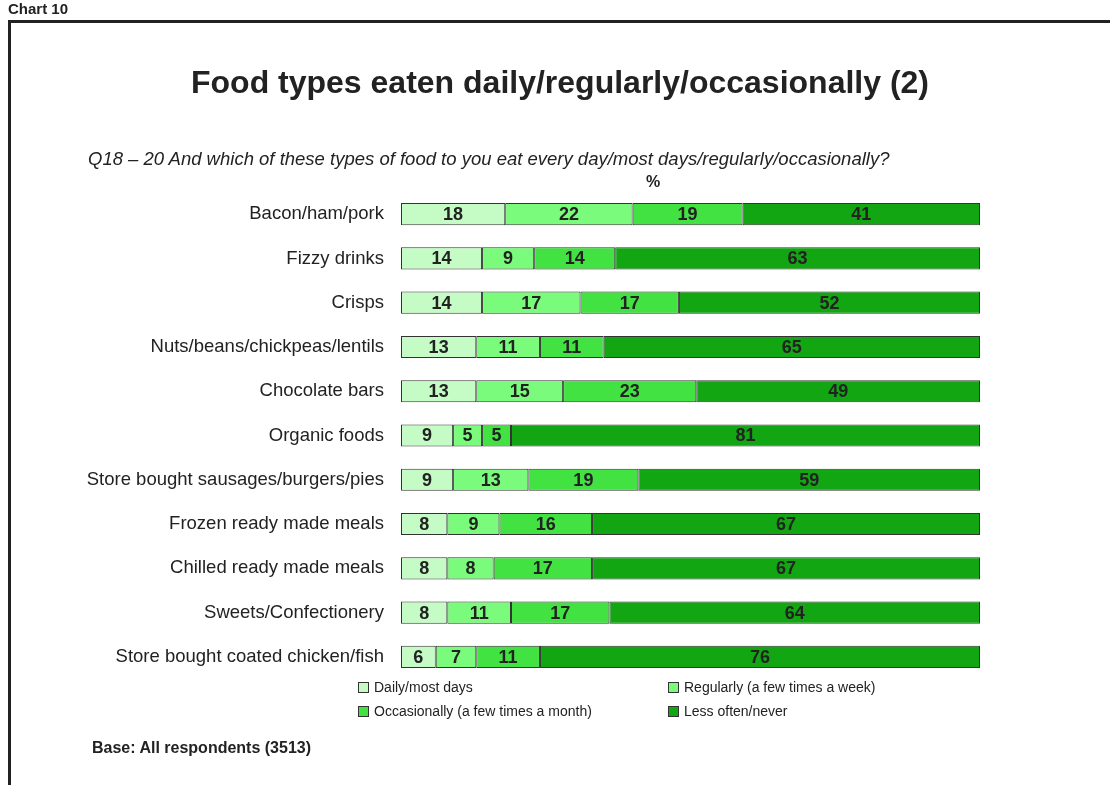  What do you see at coordinates (294, 611) in the screenshot?
I see `y-tick-label: Sweets/Confectionery` at bounding box center [294, 611].